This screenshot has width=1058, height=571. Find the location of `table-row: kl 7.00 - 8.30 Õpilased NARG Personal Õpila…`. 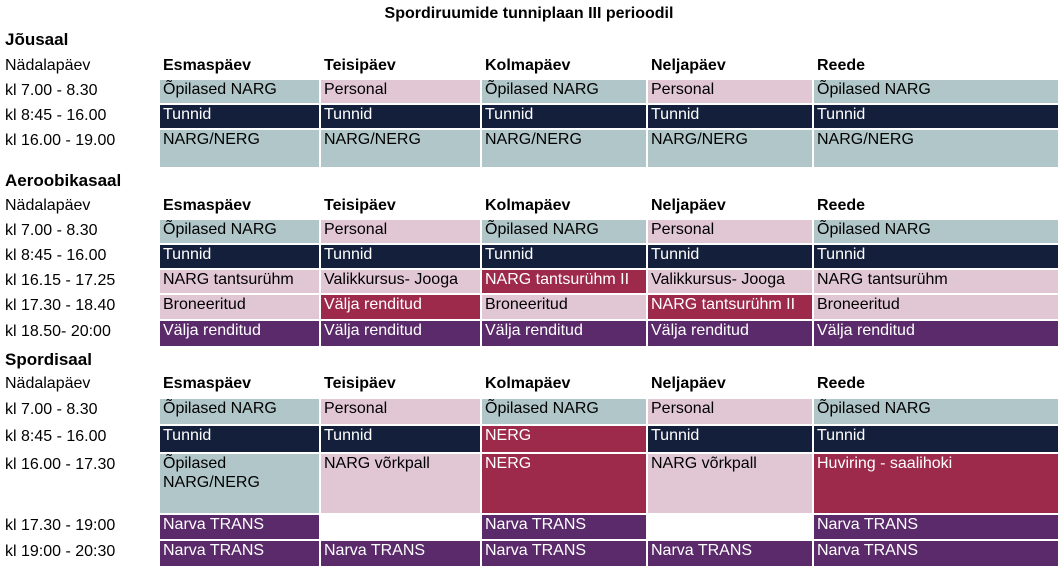

table-row: kl 7.00 - 8.30 Õpilased NARG Personal Õpila… is located at coordinates (529, 232).